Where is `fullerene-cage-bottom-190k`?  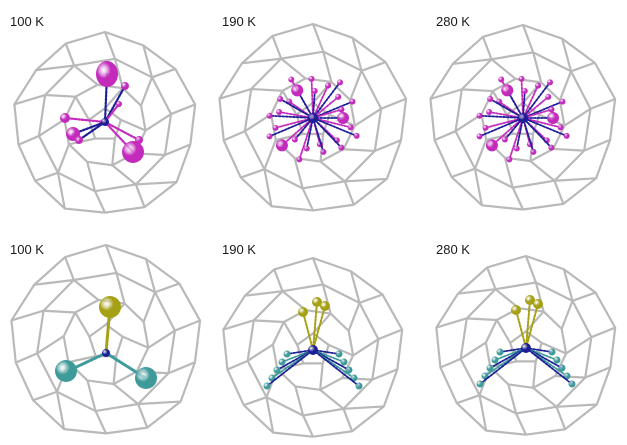 fullerene-cage-bottom-190k is located at coordinates (313, 347).